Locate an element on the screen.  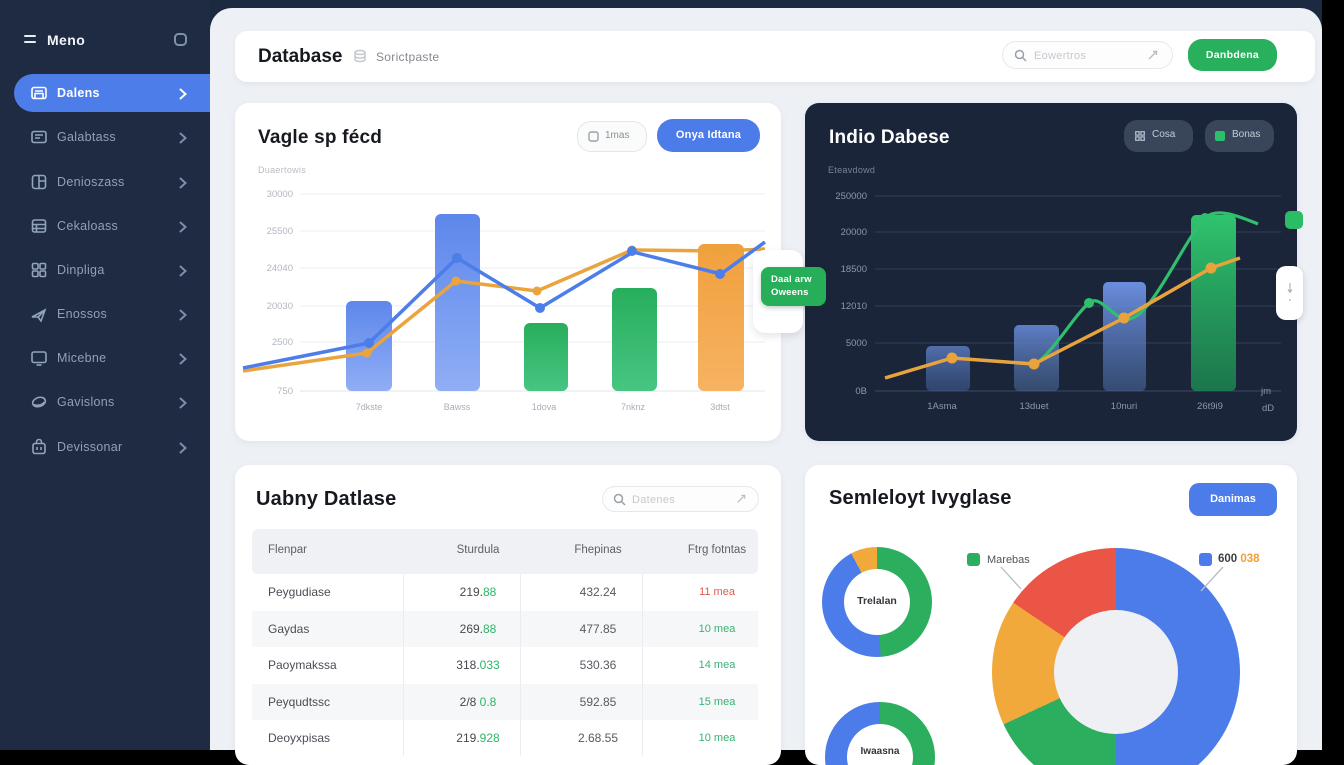
svg-text: 5000 is located at coordinates (856, 343).